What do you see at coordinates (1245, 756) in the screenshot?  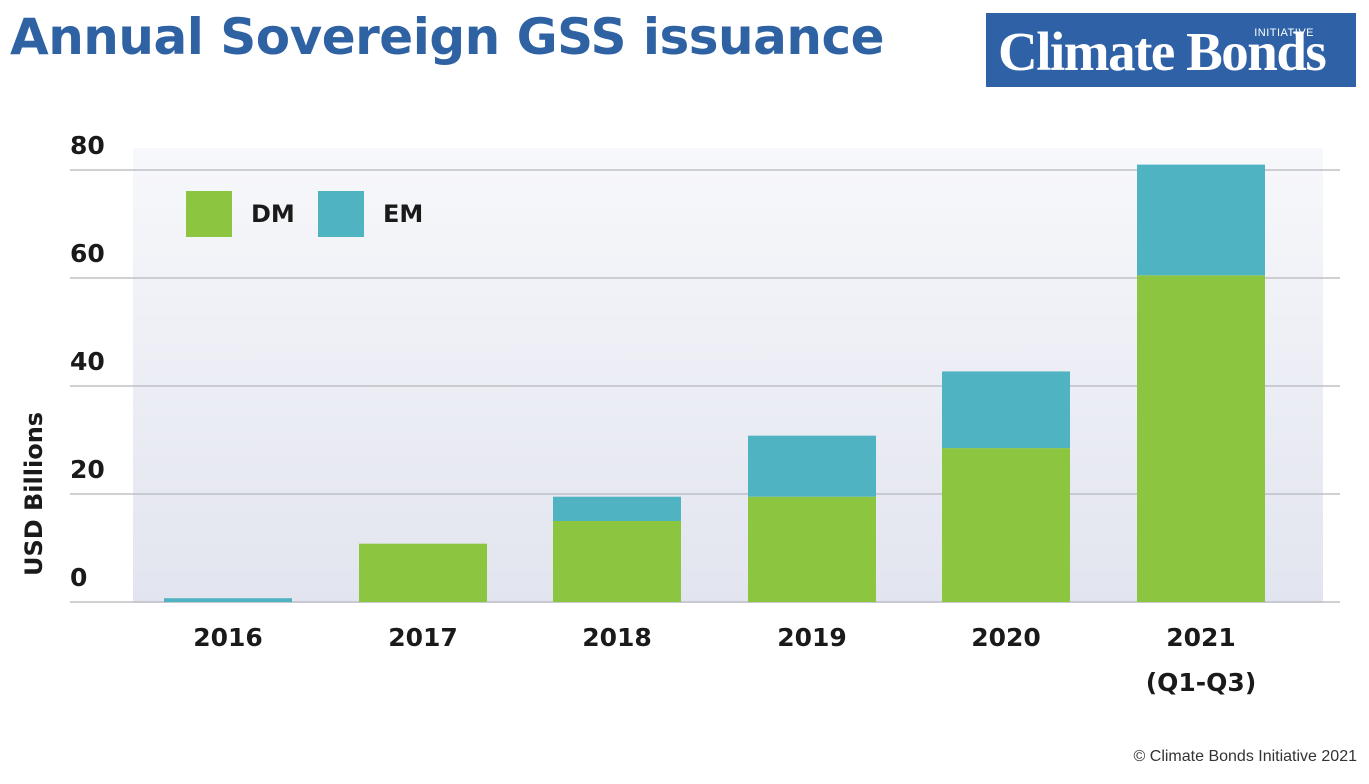 I see `copyright-footer: © Climate Bonds Initiative 2021` at bounding box center [1245, 756].